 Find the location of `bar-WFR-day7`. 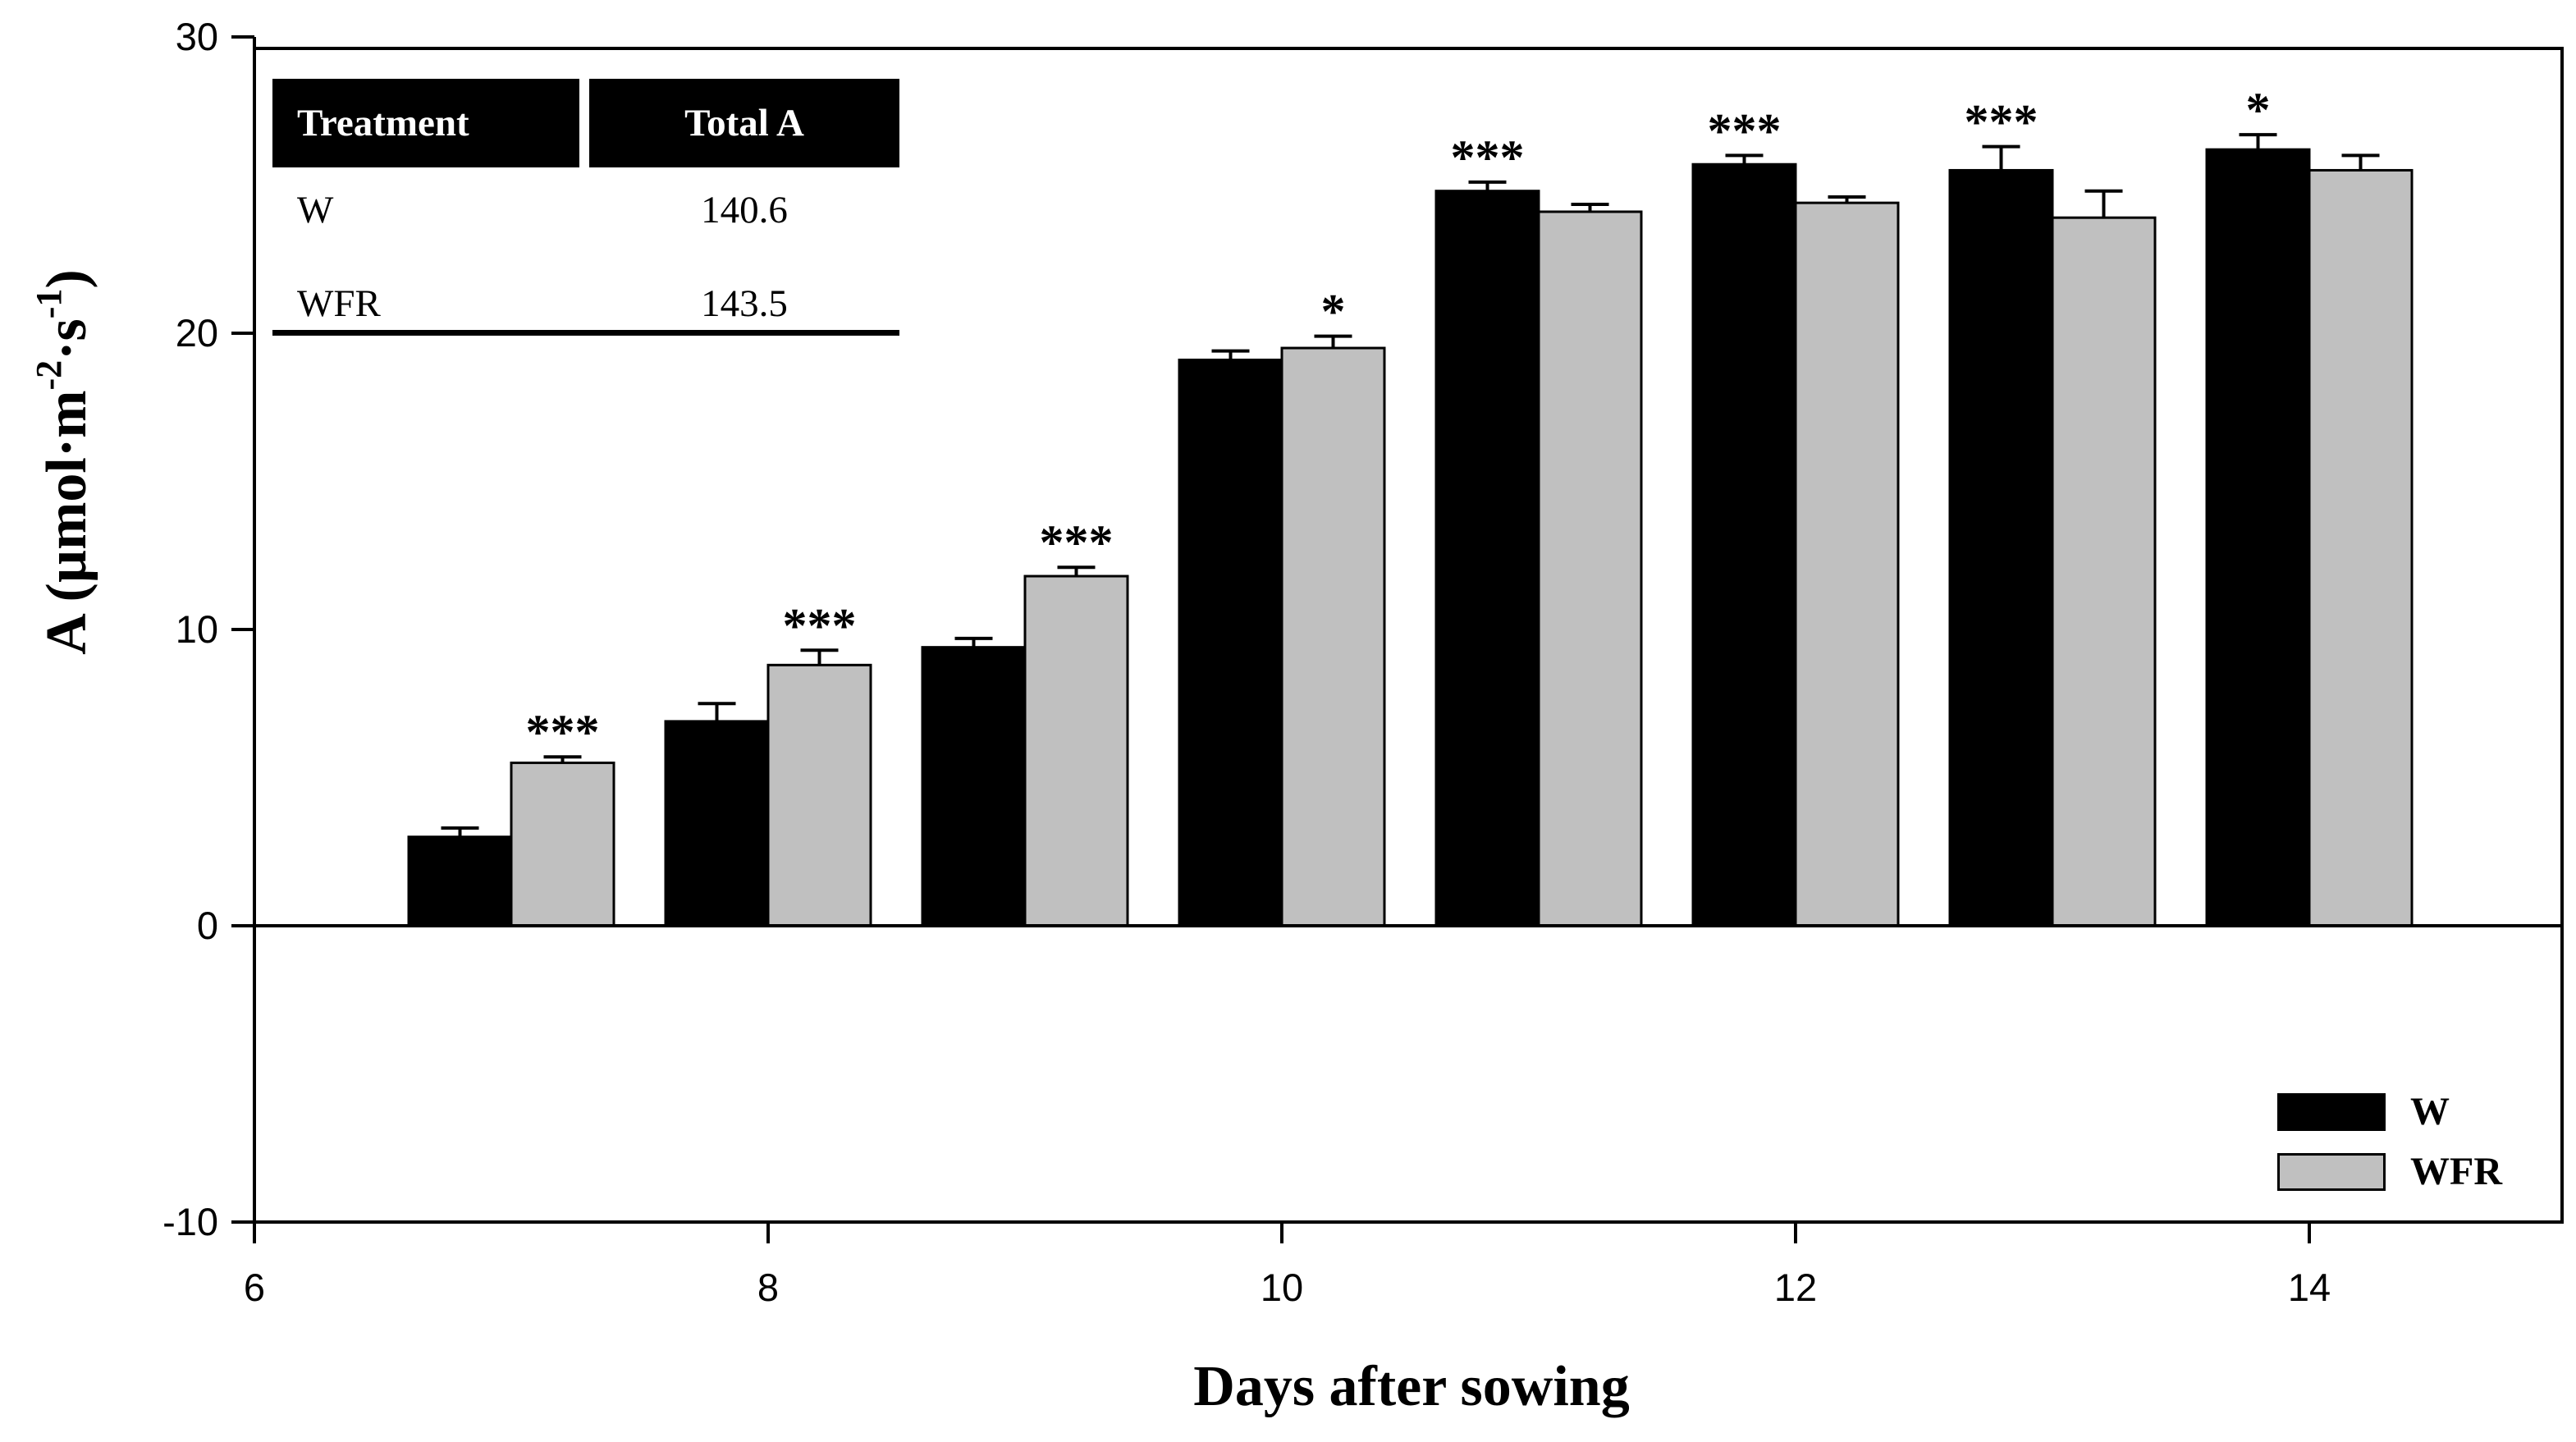

bar-WFR-day7 is located at coordinates (562, 844).